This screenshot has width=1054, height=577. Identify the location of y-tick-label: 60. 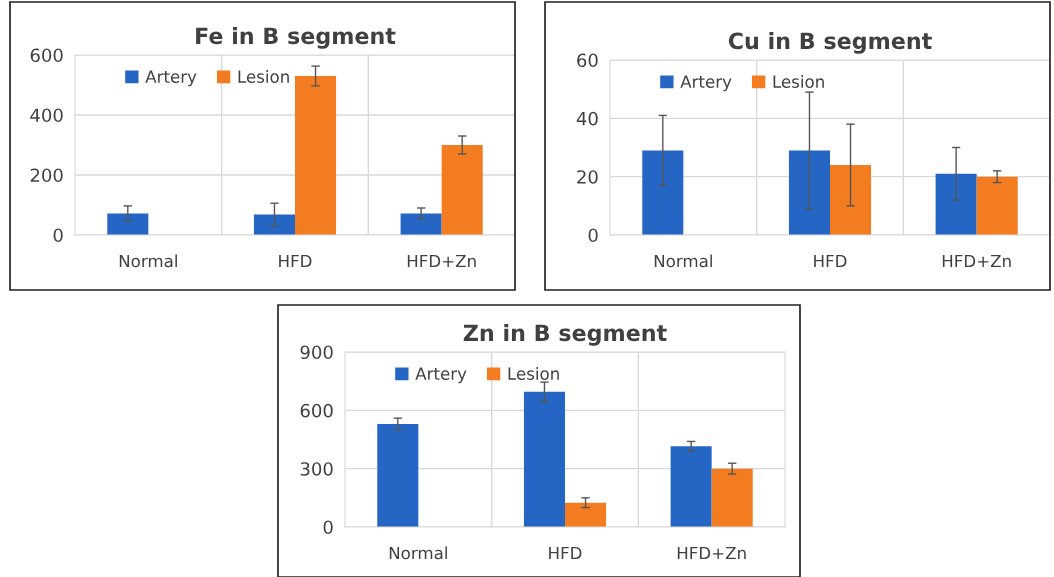
(587, 60).